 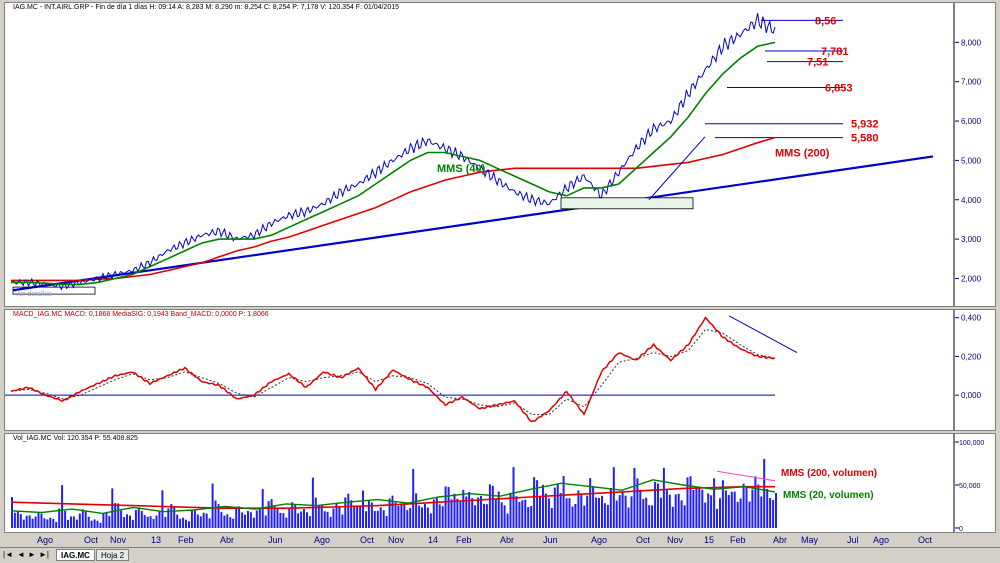 What do you see at coordinates (802, 154) in the screenshot?
I see `label-mms200: MMS (200)` at bounding box center [802, 154].